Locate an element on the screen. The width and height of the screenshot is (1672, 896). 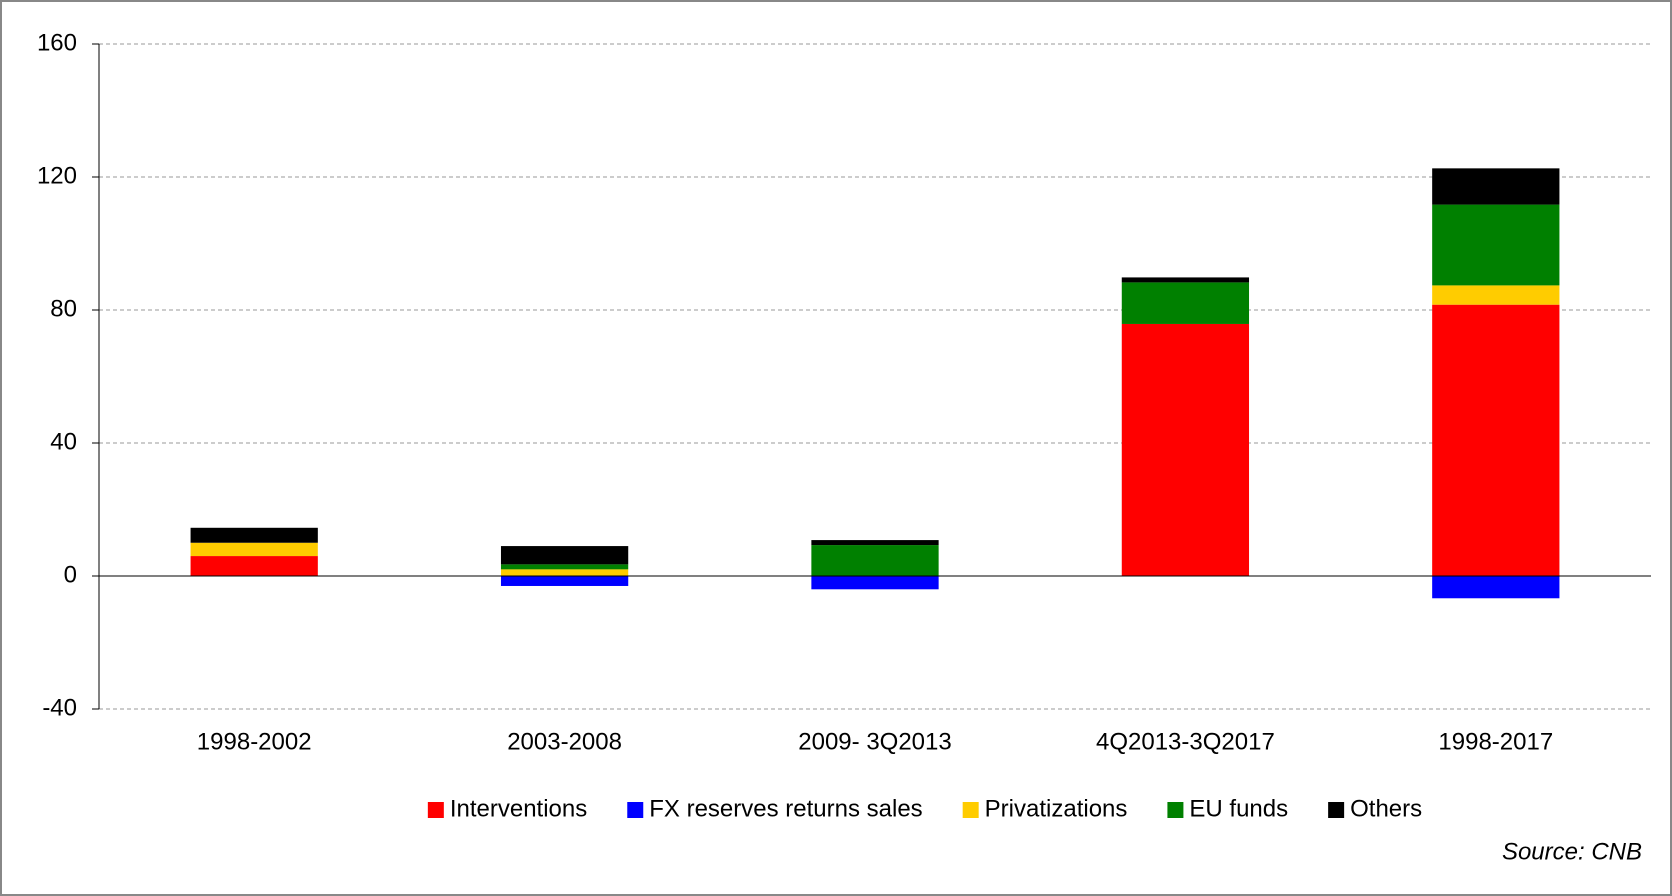
y-tick-label: 40 is located at coordinates (63, 441).